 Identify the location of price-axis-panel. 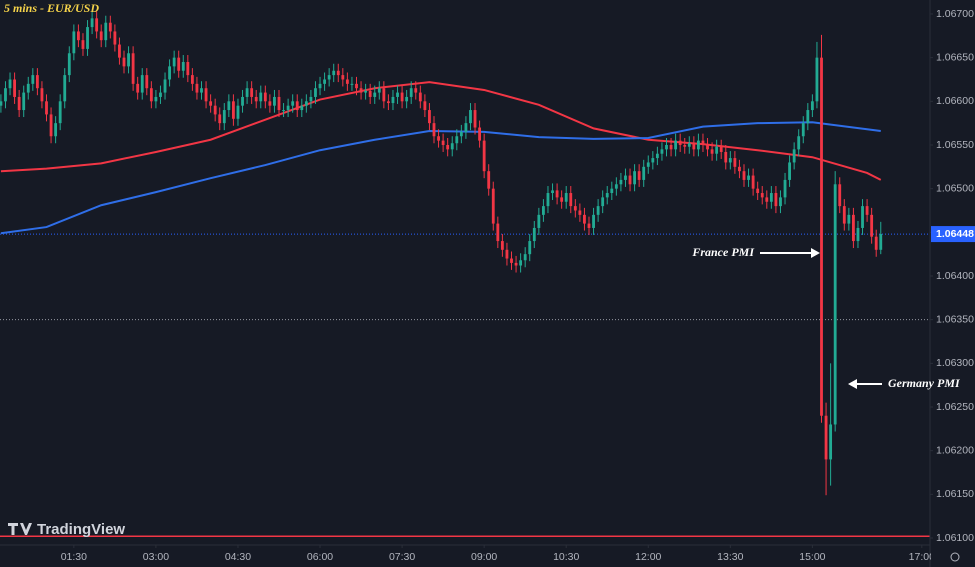
(952, 283).